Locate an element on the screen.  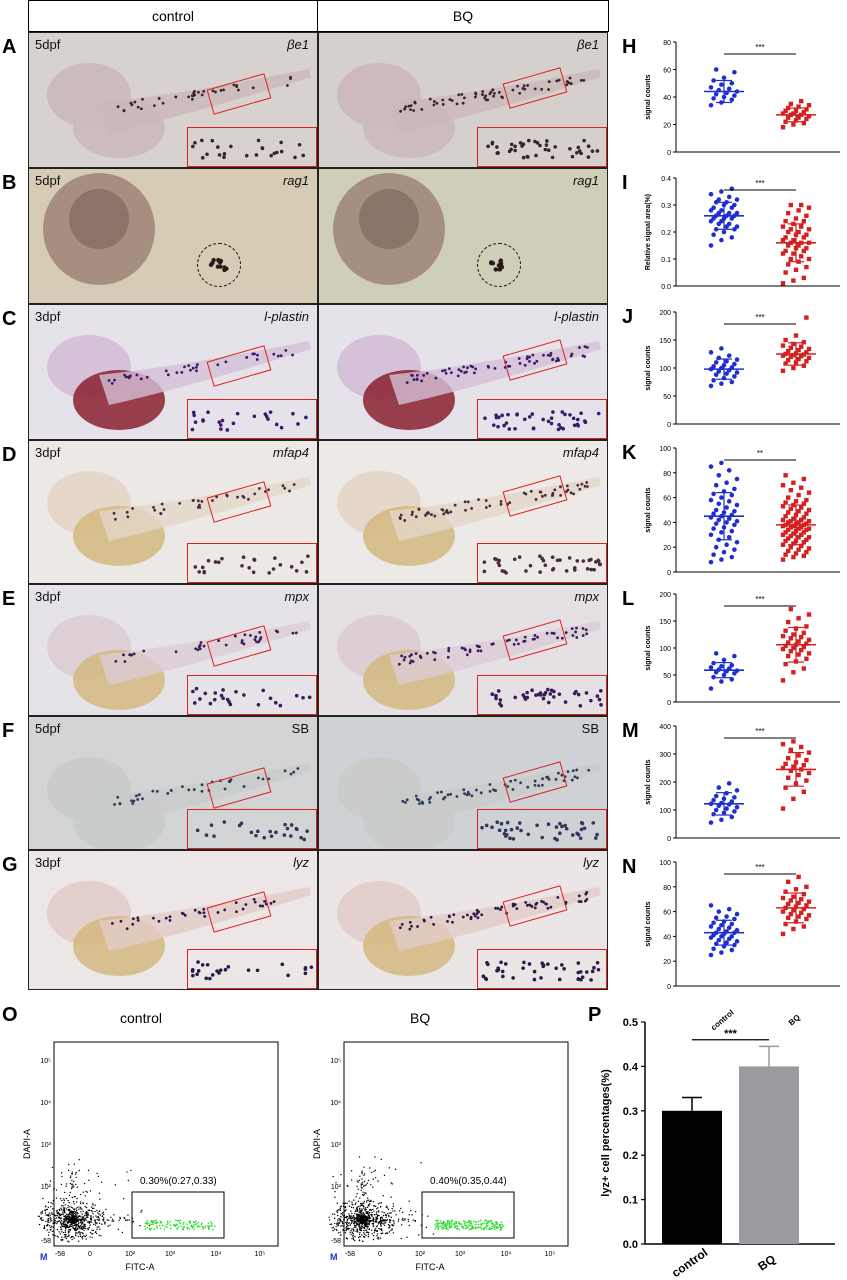
gene-label: lyz is located at coordinates (301, 862).